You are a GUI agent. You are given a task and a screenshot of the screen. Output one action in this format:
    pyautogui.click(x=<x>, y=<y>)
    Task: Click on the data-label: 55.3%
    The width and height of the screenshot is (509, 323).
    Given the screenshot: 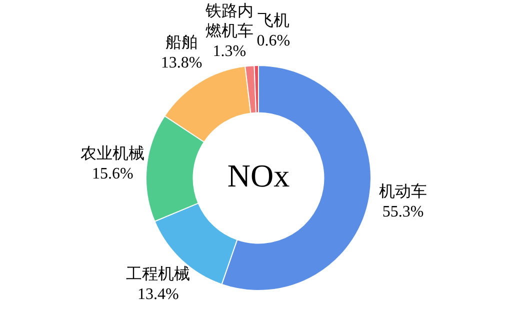 What is the action you would take?
    pyautogui.click(x=403, y=211)
    